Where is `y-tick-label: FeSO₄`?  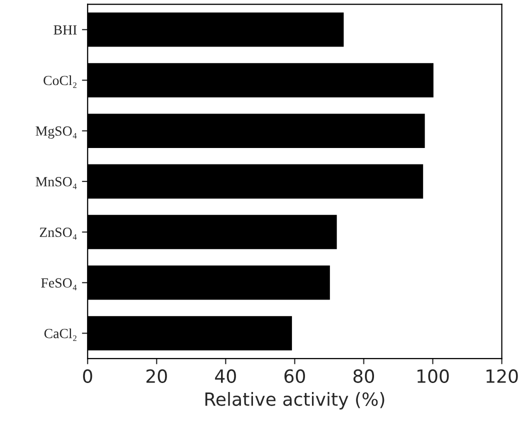 y-tick-label: FeSO₄ is located at coordinates (59, 284).